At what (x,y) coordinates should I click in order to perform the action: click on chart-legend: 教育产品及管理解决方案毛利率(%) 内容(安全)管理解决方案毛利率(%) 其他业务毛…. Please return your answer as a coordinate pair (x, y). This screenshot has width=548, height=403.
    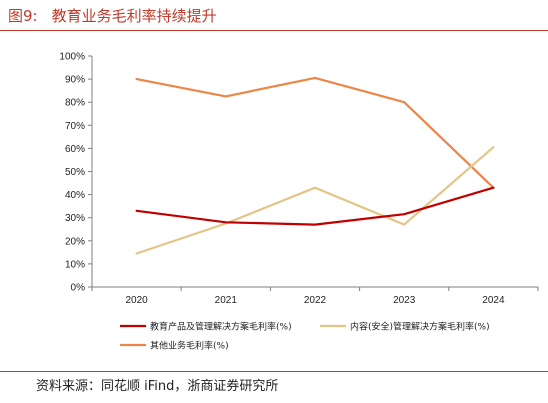
    Looking at the image, I should click on (305, 336).